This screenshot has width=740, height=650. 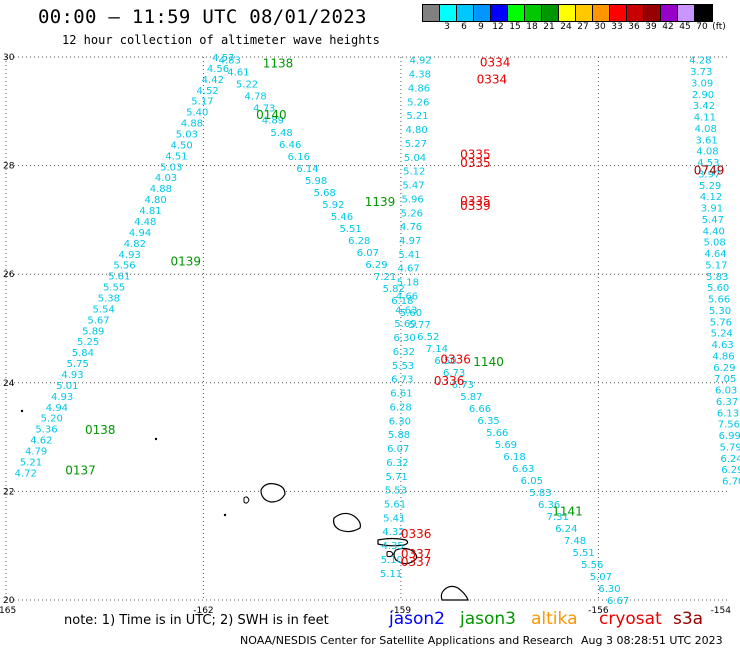 I want to click on legend-label: 3, so click(x=447, y=27).